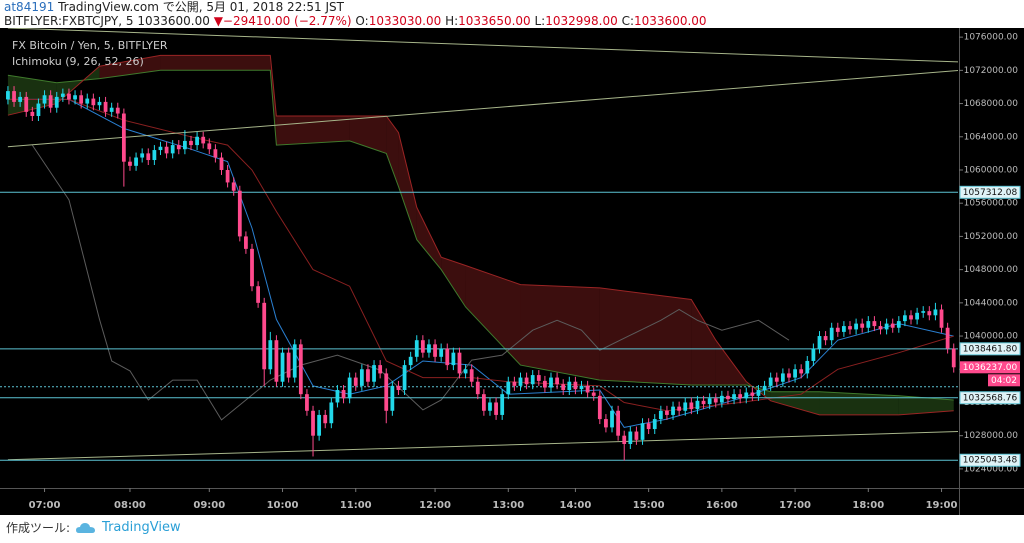 The height and width of the screenshot is (543, 1024). What do you see at coordinates (942, 505) in the screenshot?
I see `x-tick-label: 19:00` at bounding box center [942, 505].